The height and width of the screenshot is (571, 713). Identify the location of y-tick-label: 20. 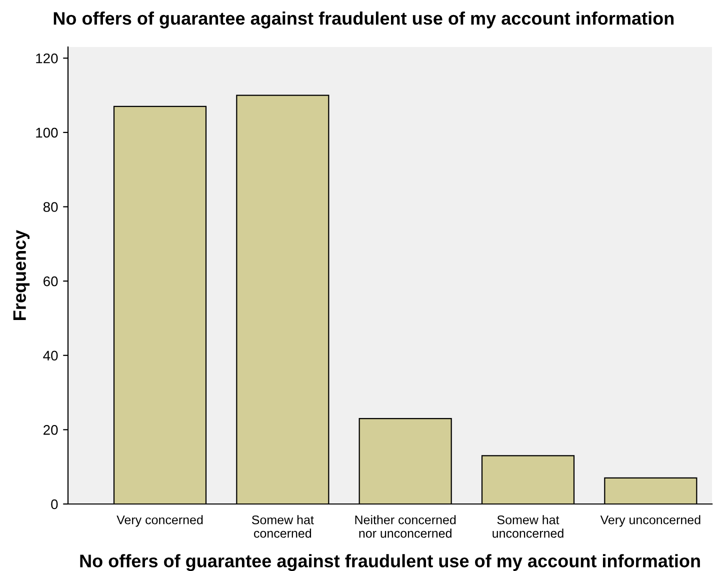
(51, 430).